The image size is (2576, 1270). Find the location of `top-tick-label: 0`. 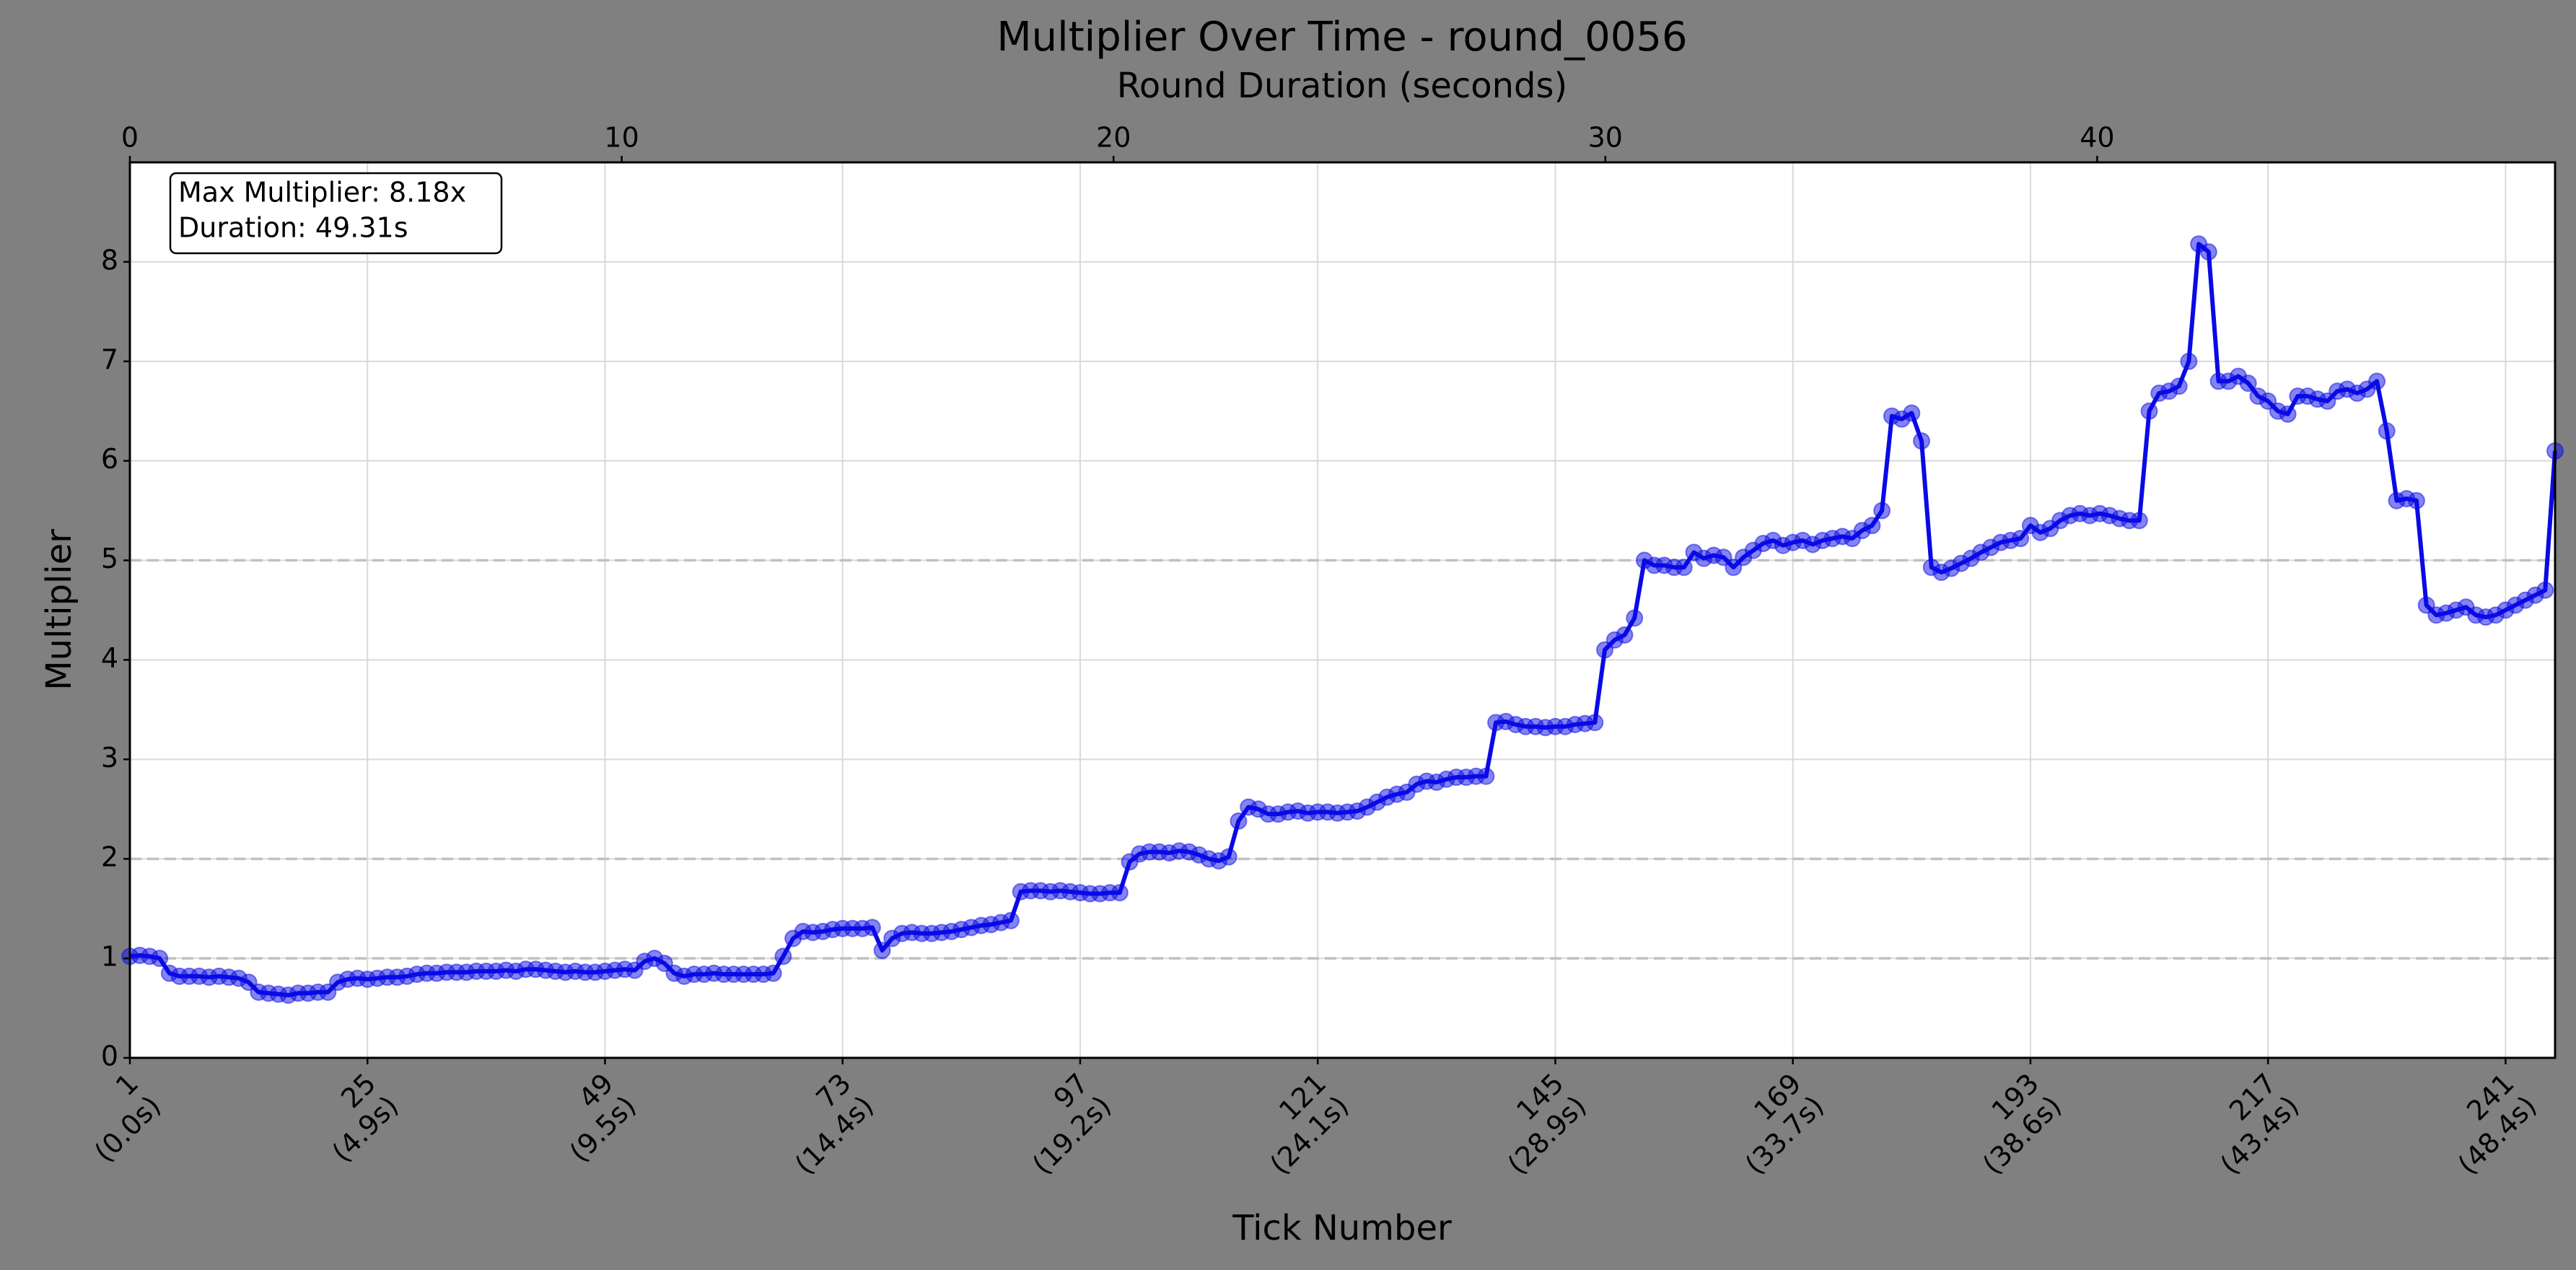

top-tick-label: 0 is located at coordinates (130, 138).